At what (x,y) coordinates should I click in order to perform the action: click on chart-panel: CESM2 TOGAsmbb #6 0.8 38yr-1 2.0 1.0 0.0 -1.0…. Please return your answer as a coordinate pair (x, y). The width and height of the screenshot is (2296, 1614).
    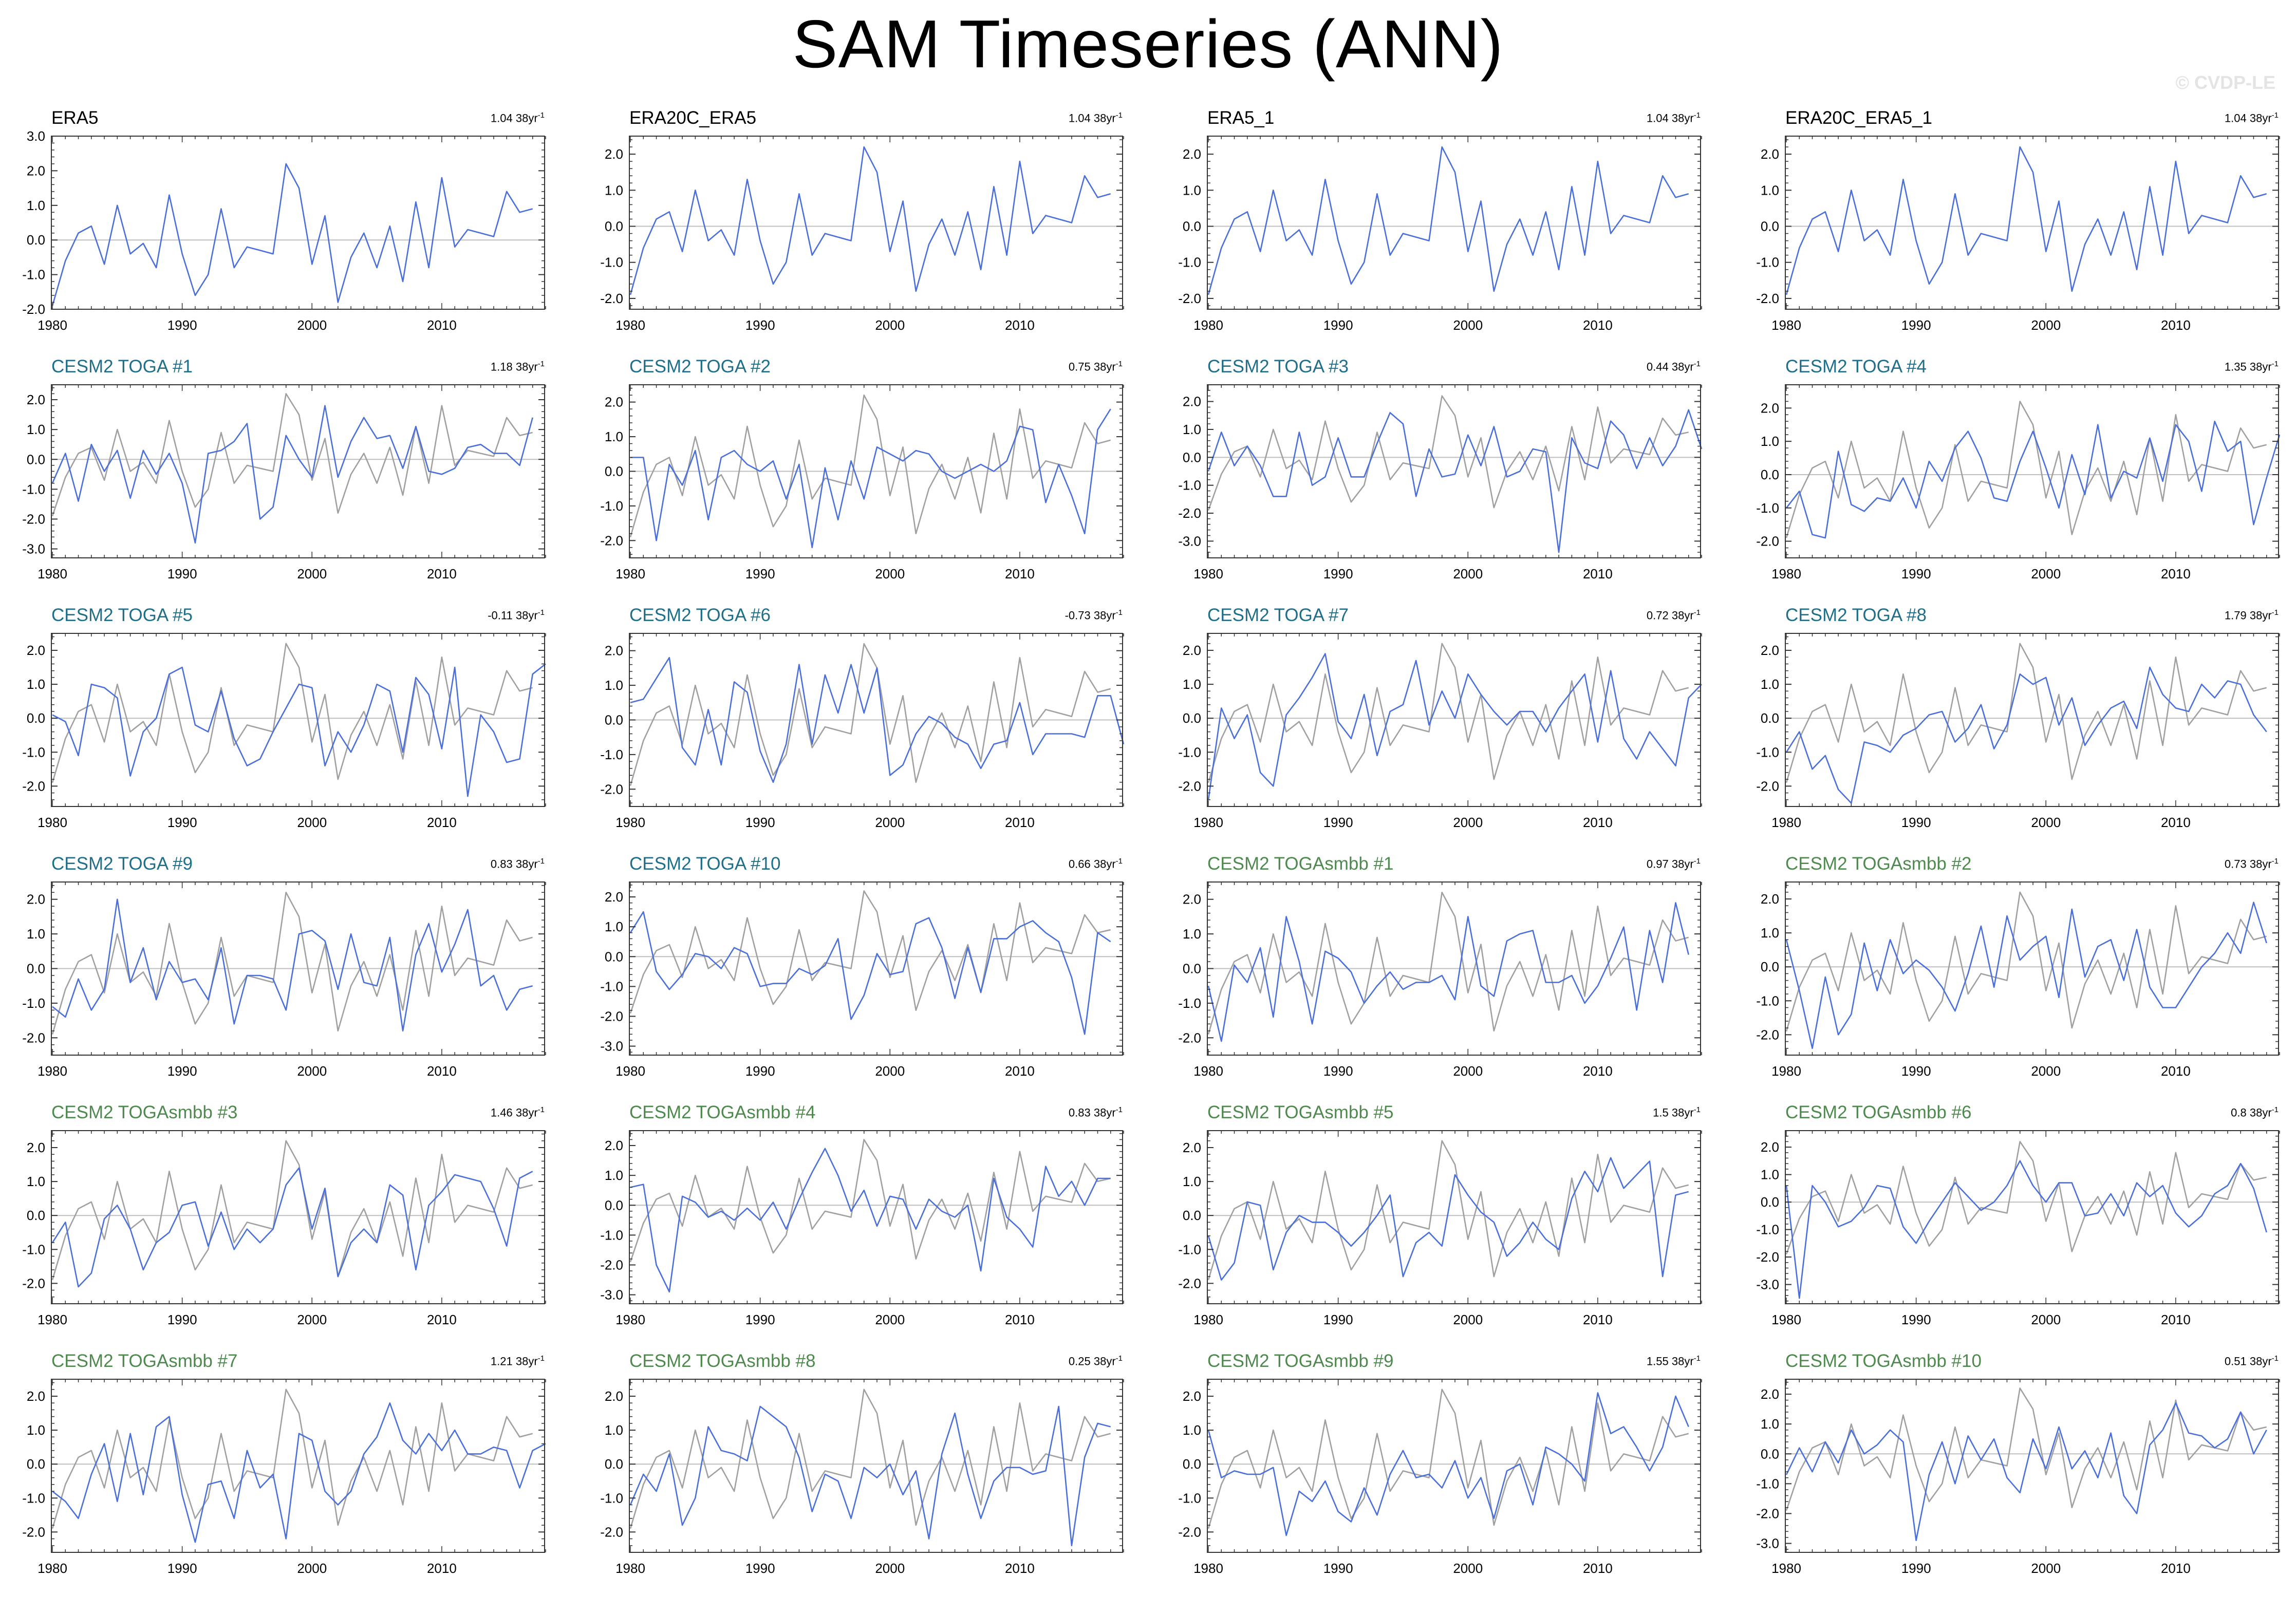
    Looking at the image, I should click on (2018, 1218).